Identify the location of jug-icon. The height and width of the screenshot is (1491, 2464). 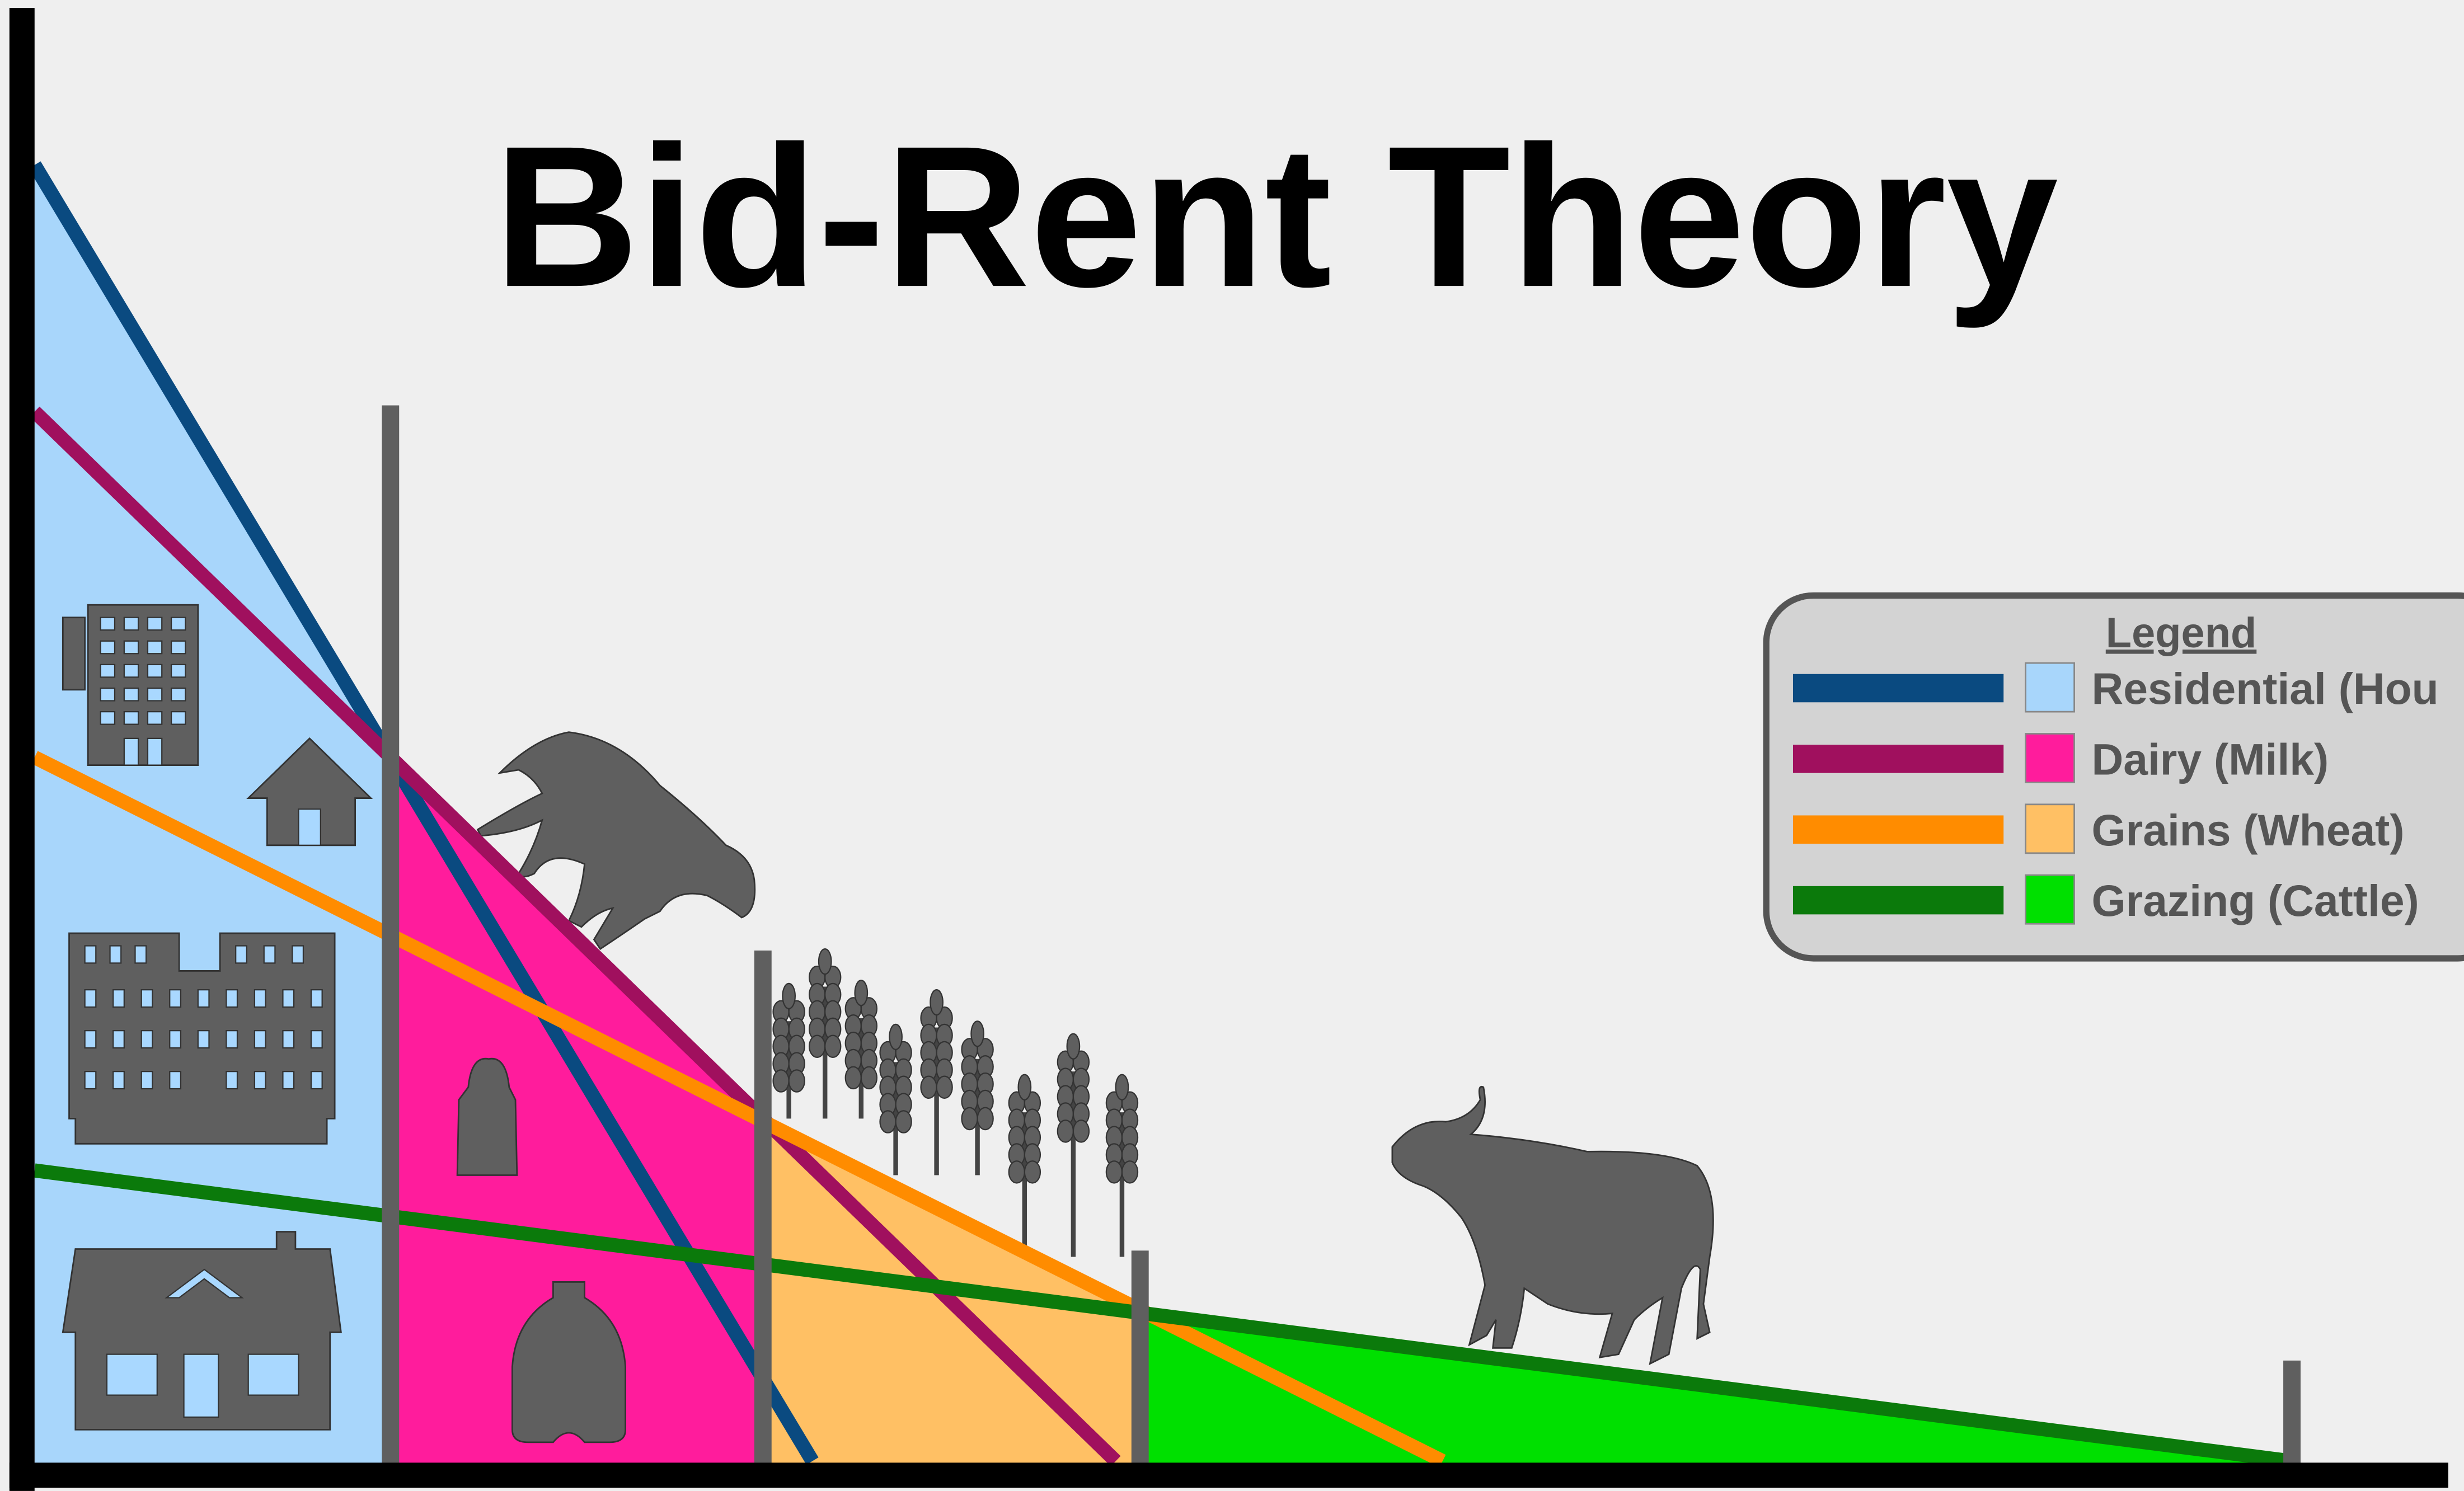
(569, 1362).